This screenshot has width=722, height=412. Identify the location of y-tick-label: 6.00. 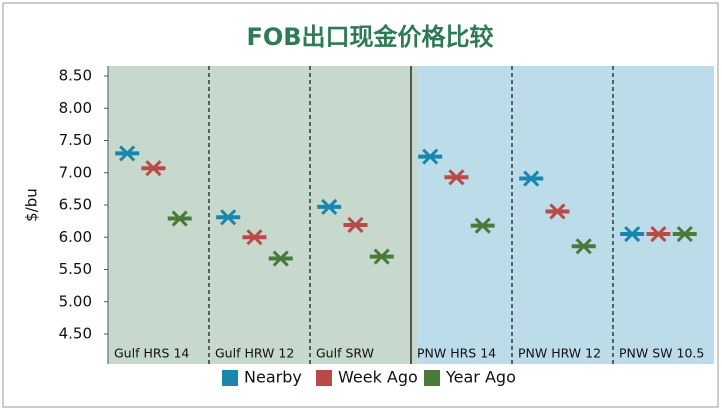
(75, 237).